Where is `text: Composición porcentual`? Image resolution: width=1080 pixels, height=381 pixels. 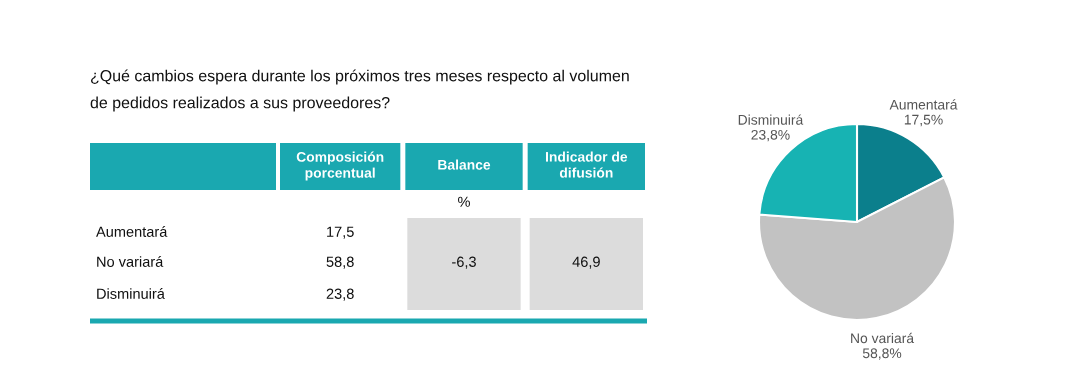 text: Composición porcentual is located at coordinates (340, 166).